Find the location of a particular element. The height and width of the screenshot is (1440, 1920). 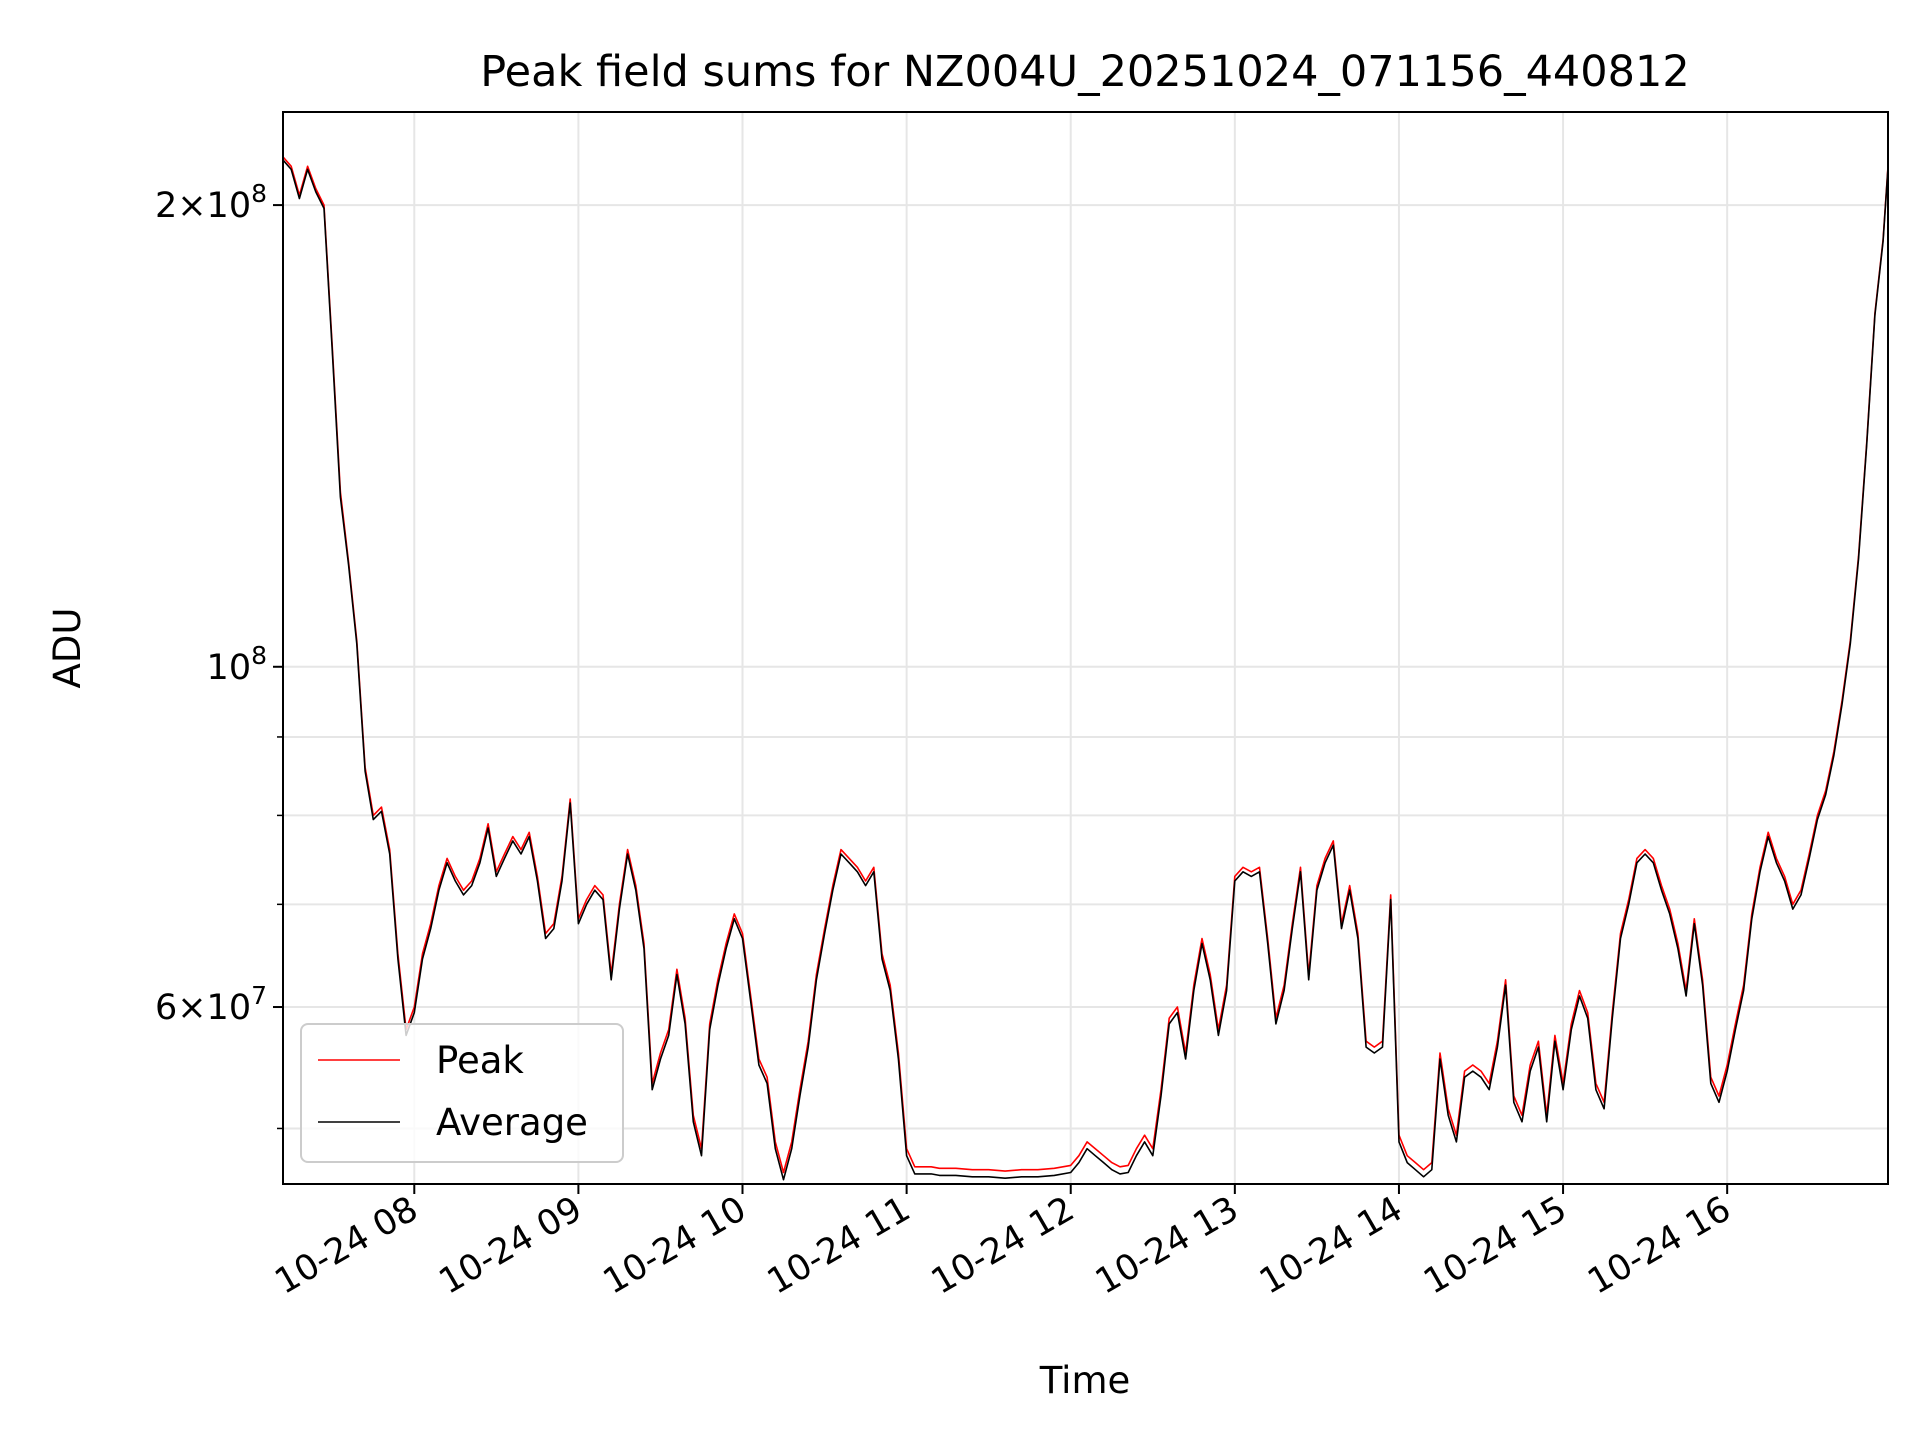

y-tick-label: 2×108 is located at coordinates (211, 202).